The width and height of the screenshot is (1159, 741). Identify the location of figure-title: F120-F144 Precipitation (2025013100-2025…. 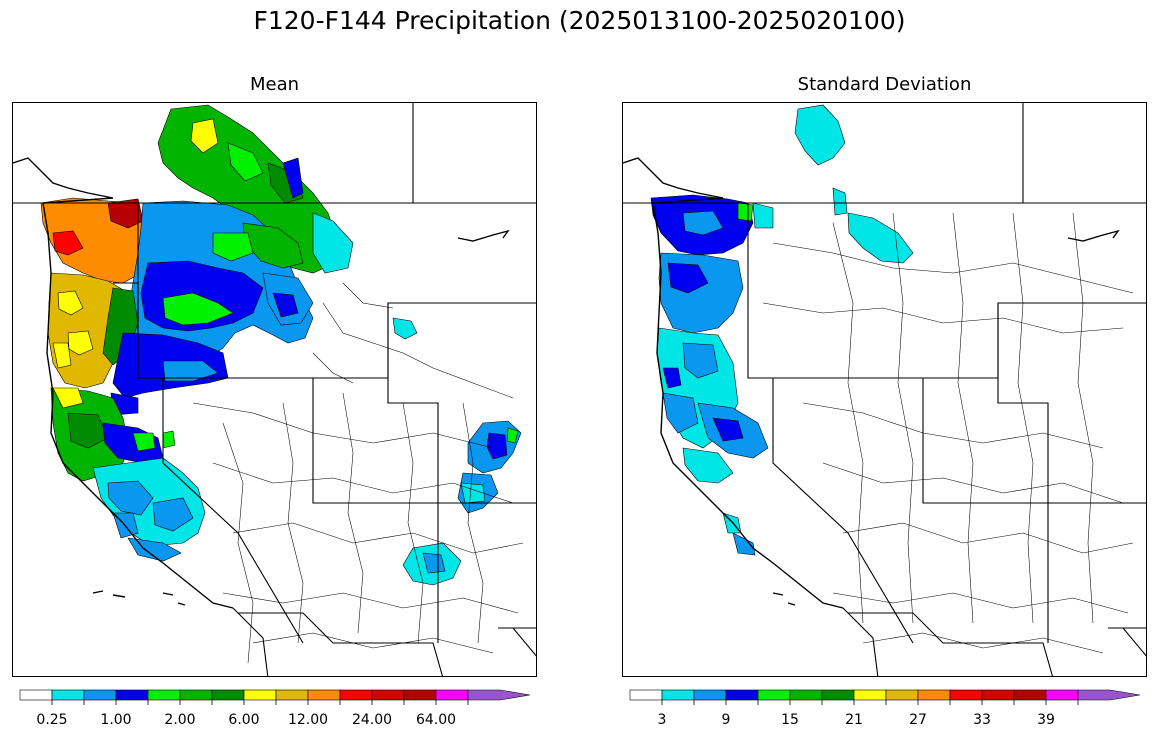
(579, 20).